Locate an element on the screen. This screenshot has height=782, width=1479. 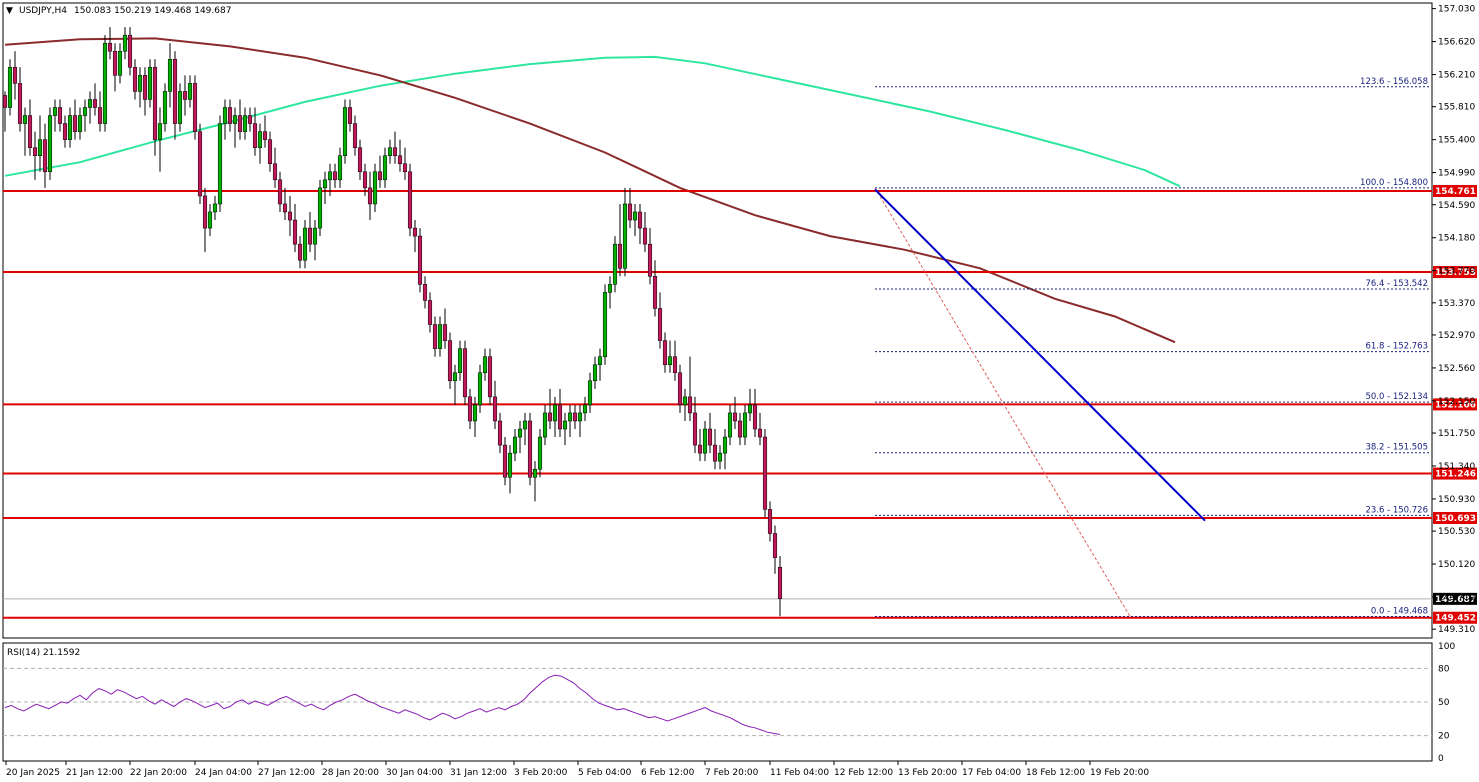
rsi-line is located at coordinates (392, 704).